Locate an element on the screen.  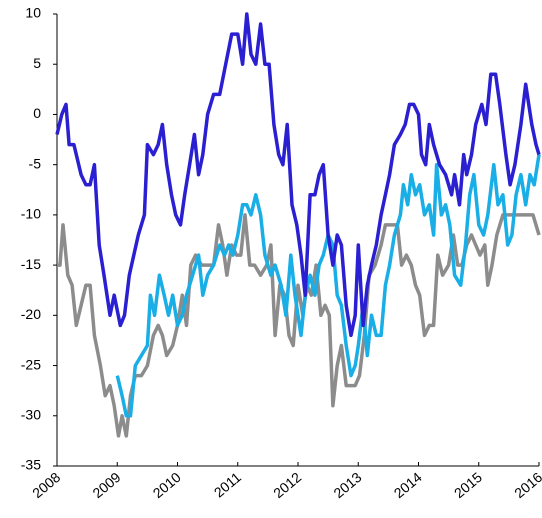
y-tick-label: -5 is located at coordinates (35, 163).